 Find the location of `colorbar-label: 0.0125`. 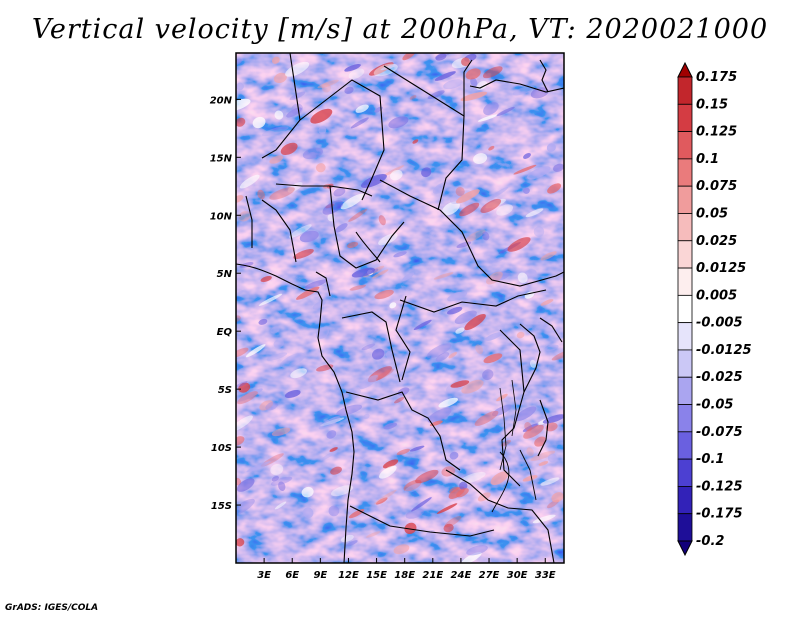

colorbar-label: 0.0125 is located at coordinates (721, 268).